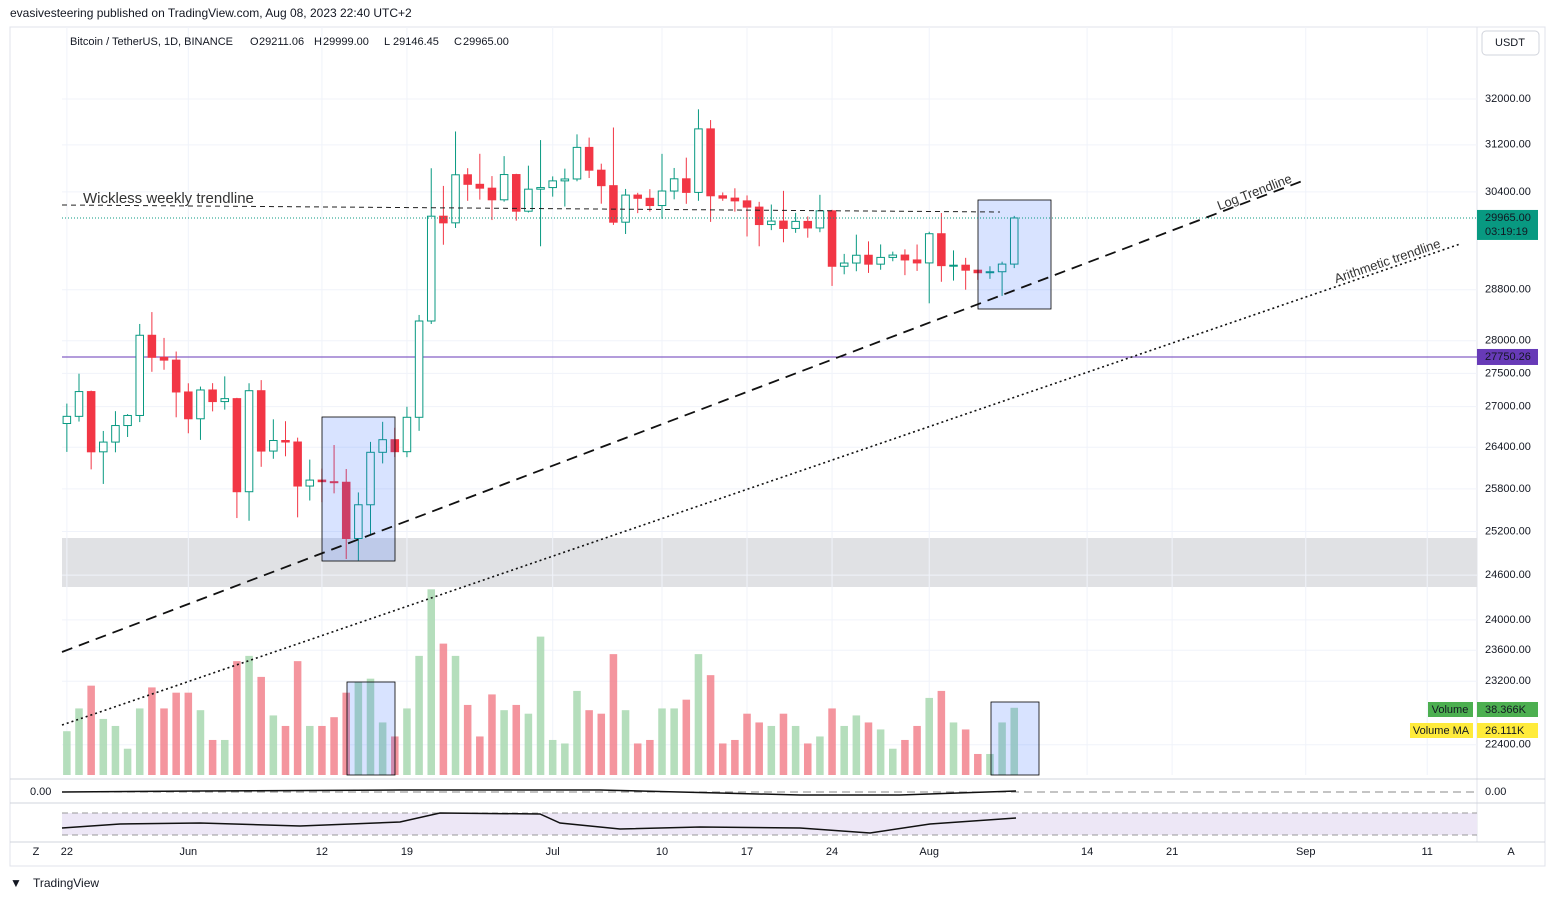 This screenshot has height=906, width=1554. Describe the element at coordinates (1508, 575) in the screenshot. I see `y-tick-label: 24600.00` at that location.